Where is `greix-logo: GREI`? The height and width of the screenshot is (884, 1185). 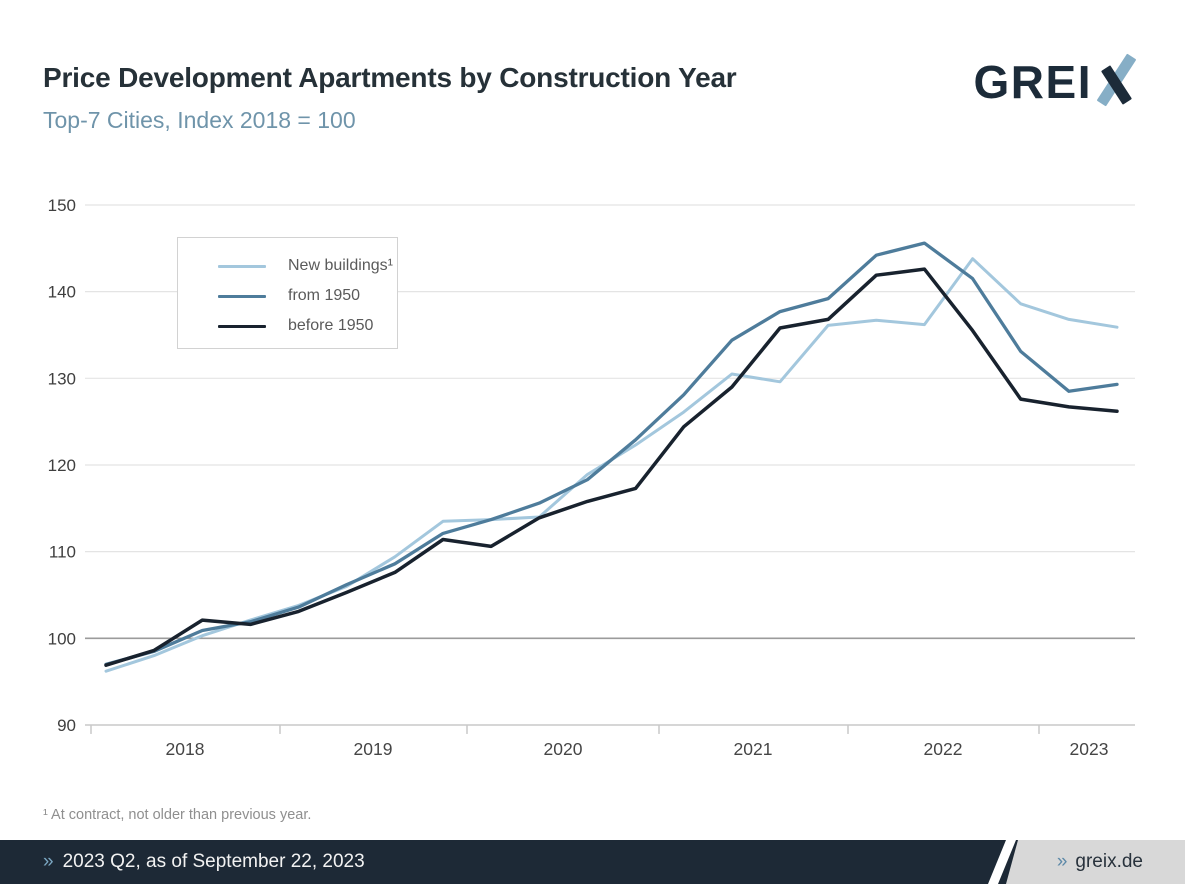 greix-logo: GREI is located at coordinates (1056, 80).